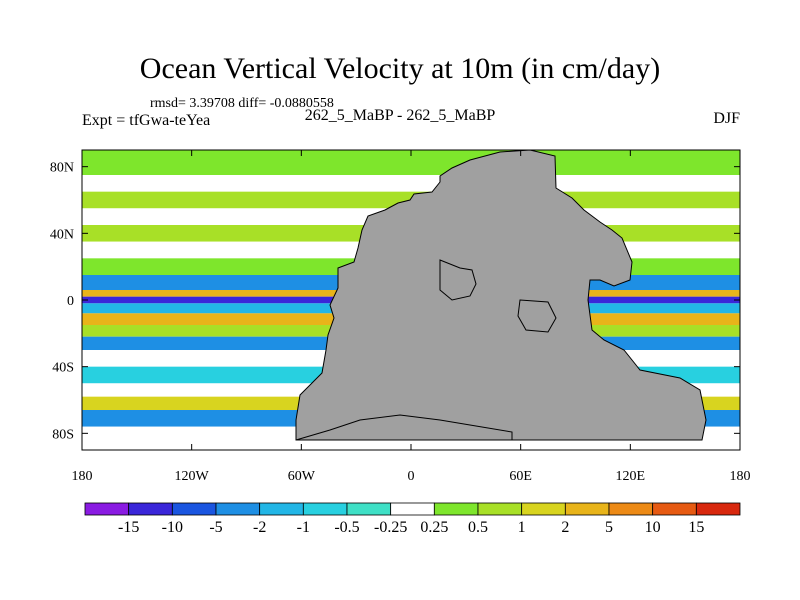 Image resolution: width=800 pixels, height=600 pixels. I want to click on x-tick-label: 60W, so click(302, 476).